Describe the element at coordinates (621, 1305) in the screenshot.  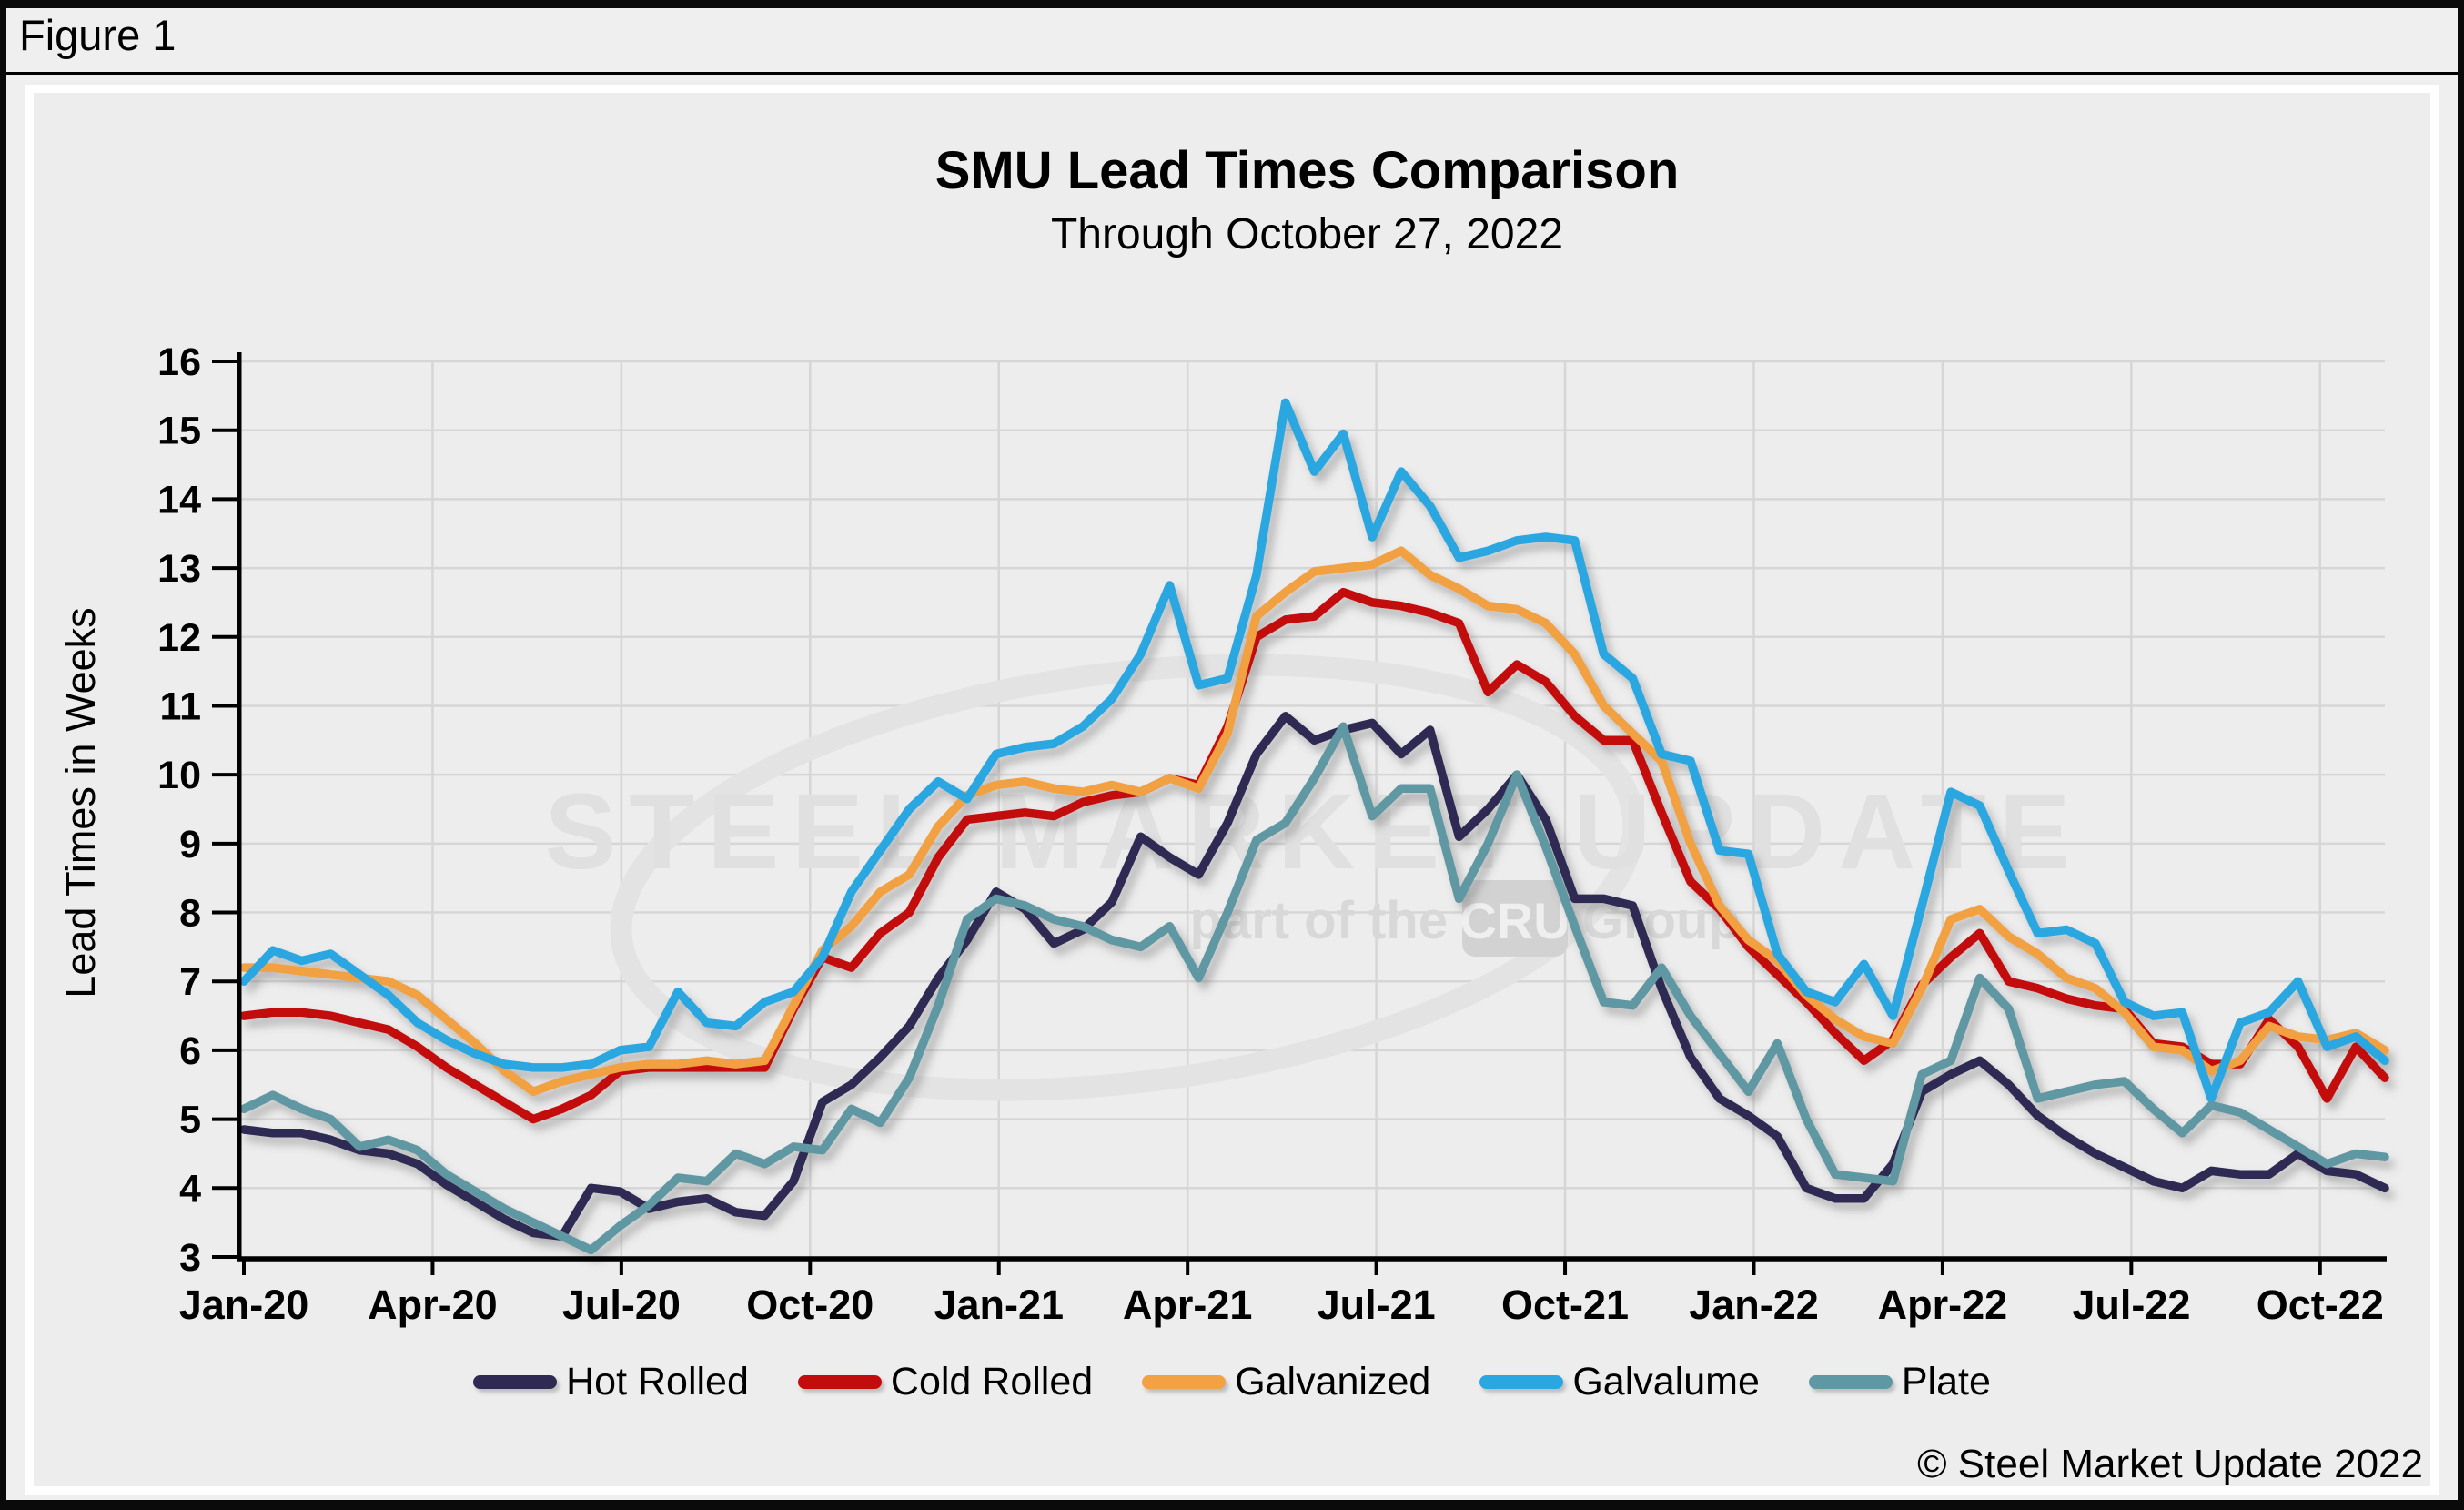
I see `x-tick-label: Jul-20` at that location.